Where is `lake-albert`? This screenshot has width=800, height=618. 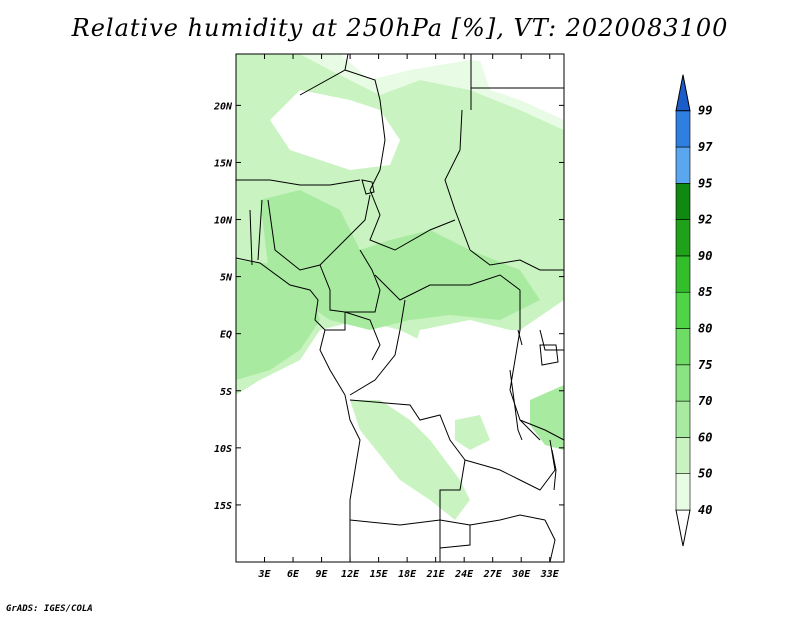 lake-albert is located at coordinates (520, 337).